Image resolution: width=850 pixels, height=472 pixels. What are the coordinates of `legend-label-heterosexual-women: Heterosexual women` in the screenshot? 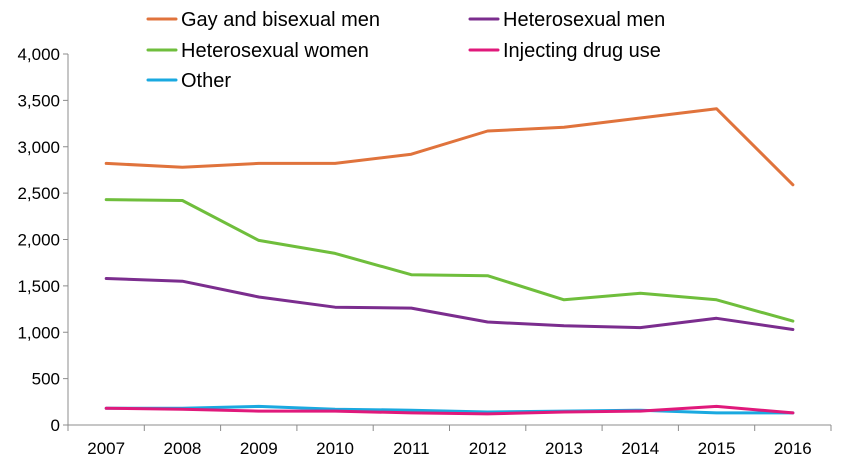 It's located at (275, 51).